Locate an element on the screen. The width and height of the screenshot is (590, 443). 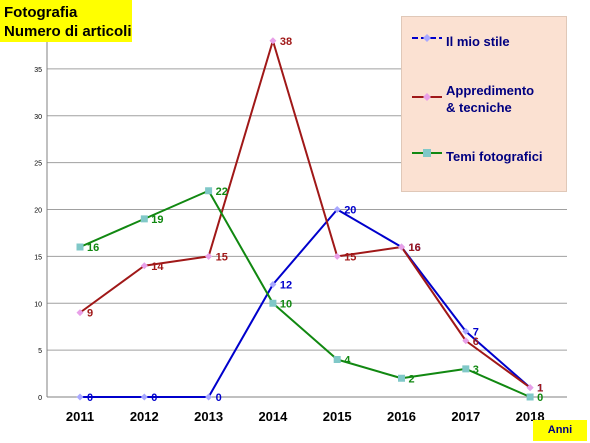
legend-label-temi-fotografici: Temi fotografici is located at coordinates (494, 156).